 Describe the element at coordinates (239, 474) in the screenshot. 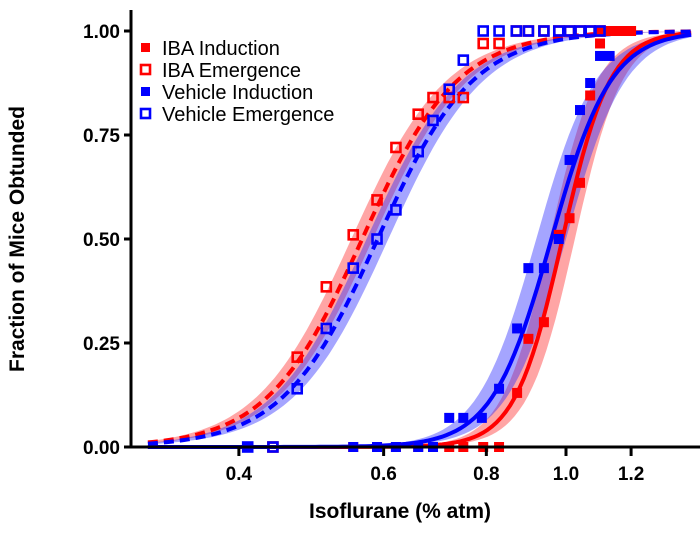

I see `x-tick-label: 0.4` at that location.